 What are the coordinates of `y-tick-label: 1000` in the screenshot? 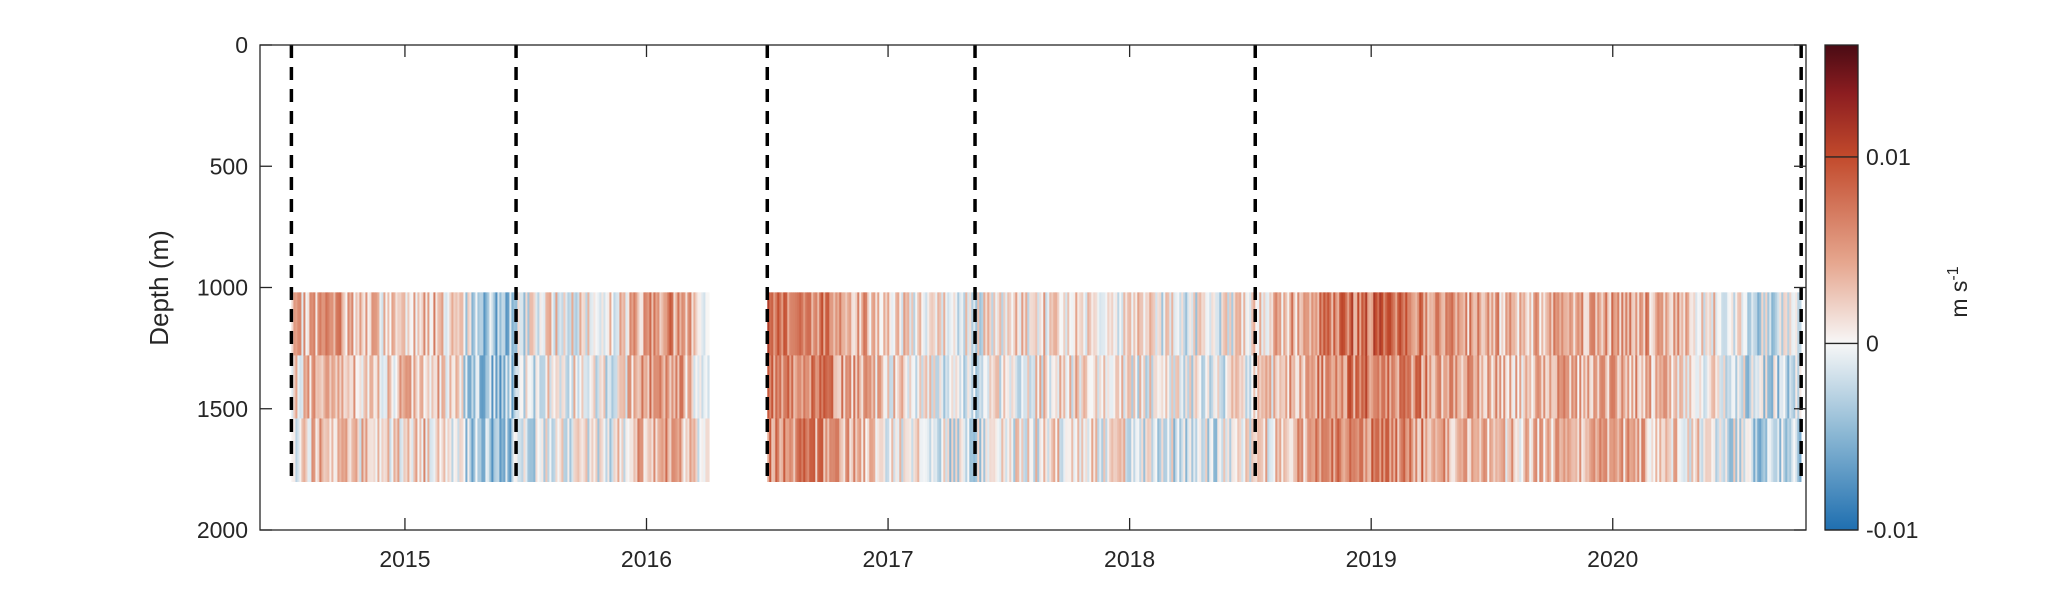 It's located at (222, 288).